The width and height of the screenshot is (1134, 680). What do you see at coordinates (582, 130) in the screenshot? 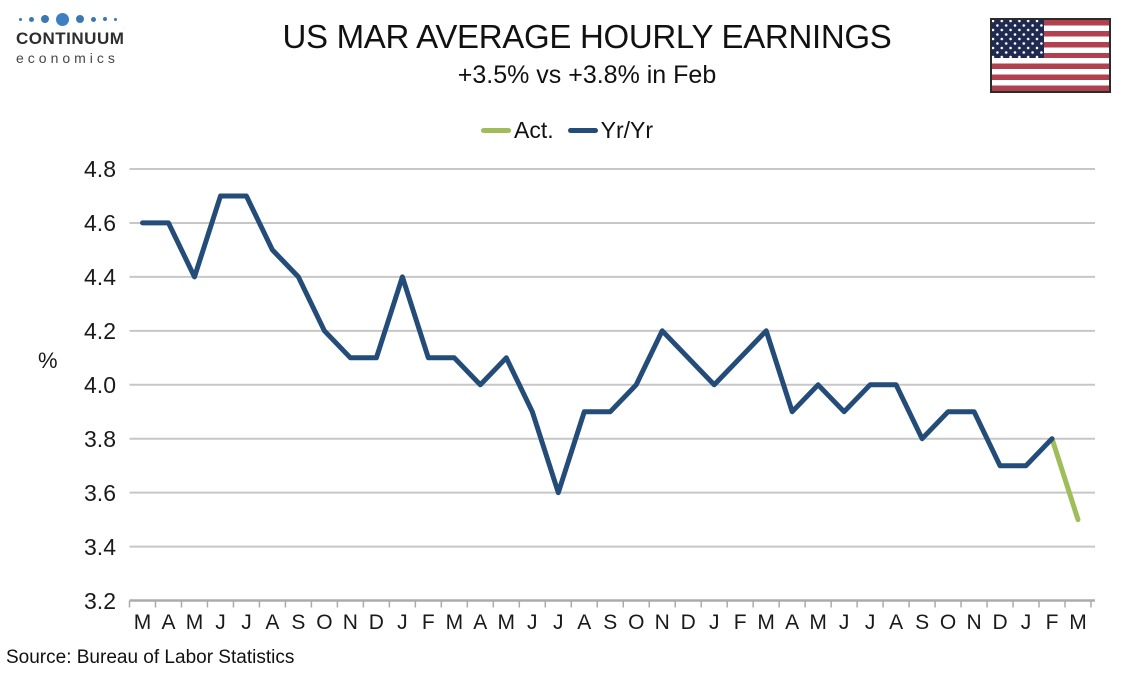
I see `yryr-line-swatch-icon` at bounding box center [582, 130].